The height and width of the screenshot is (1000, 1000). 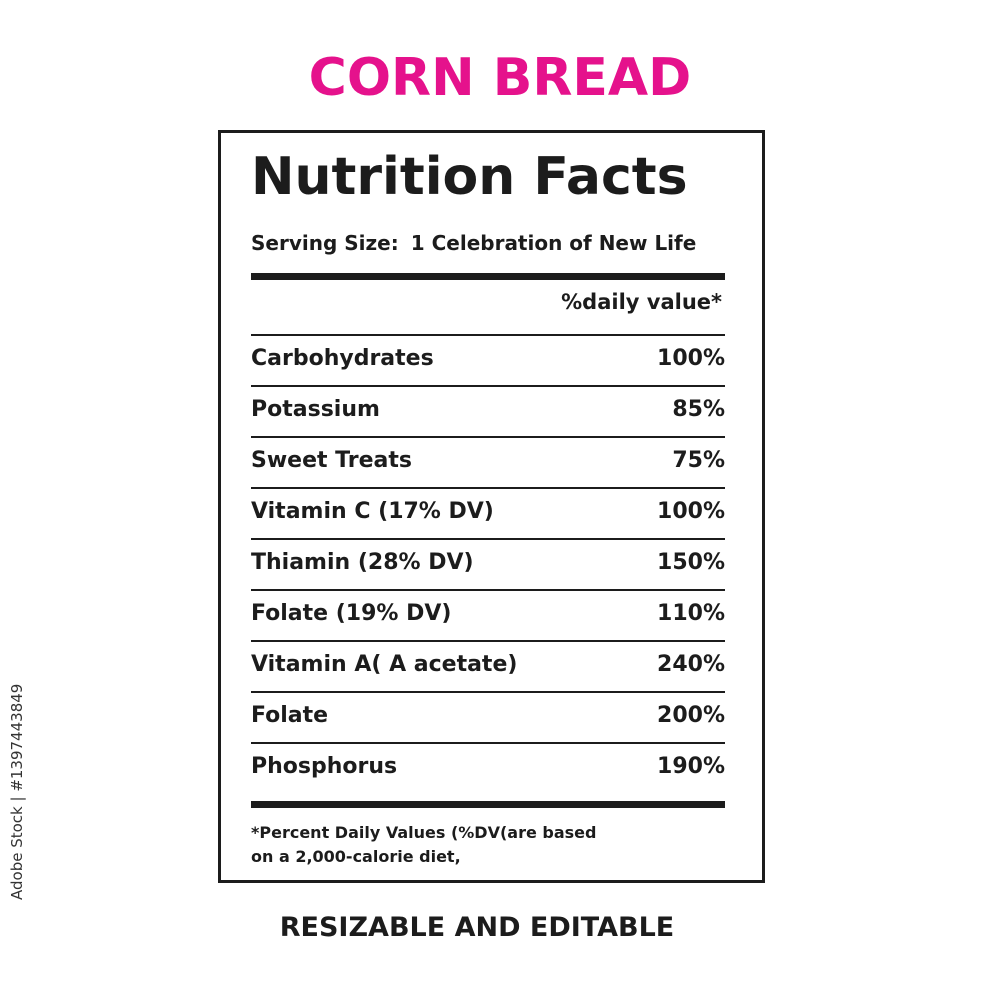 I want to click on daily-value-header: %daily value*, so click(x=641, y=302).